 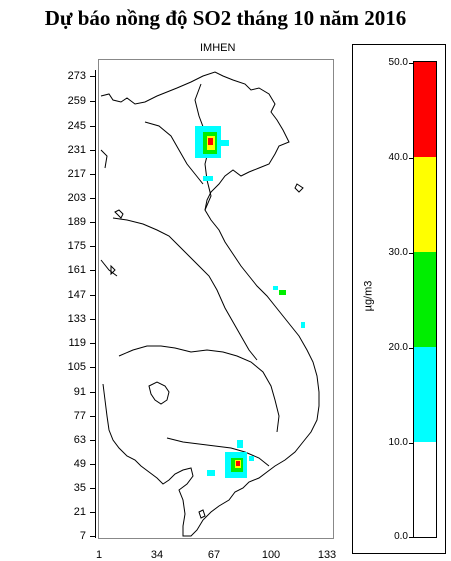 What do you see at coordinates (79, 392) in the screenshot?
I see `y-tick-label: 91` at bounding box center [79, 392].